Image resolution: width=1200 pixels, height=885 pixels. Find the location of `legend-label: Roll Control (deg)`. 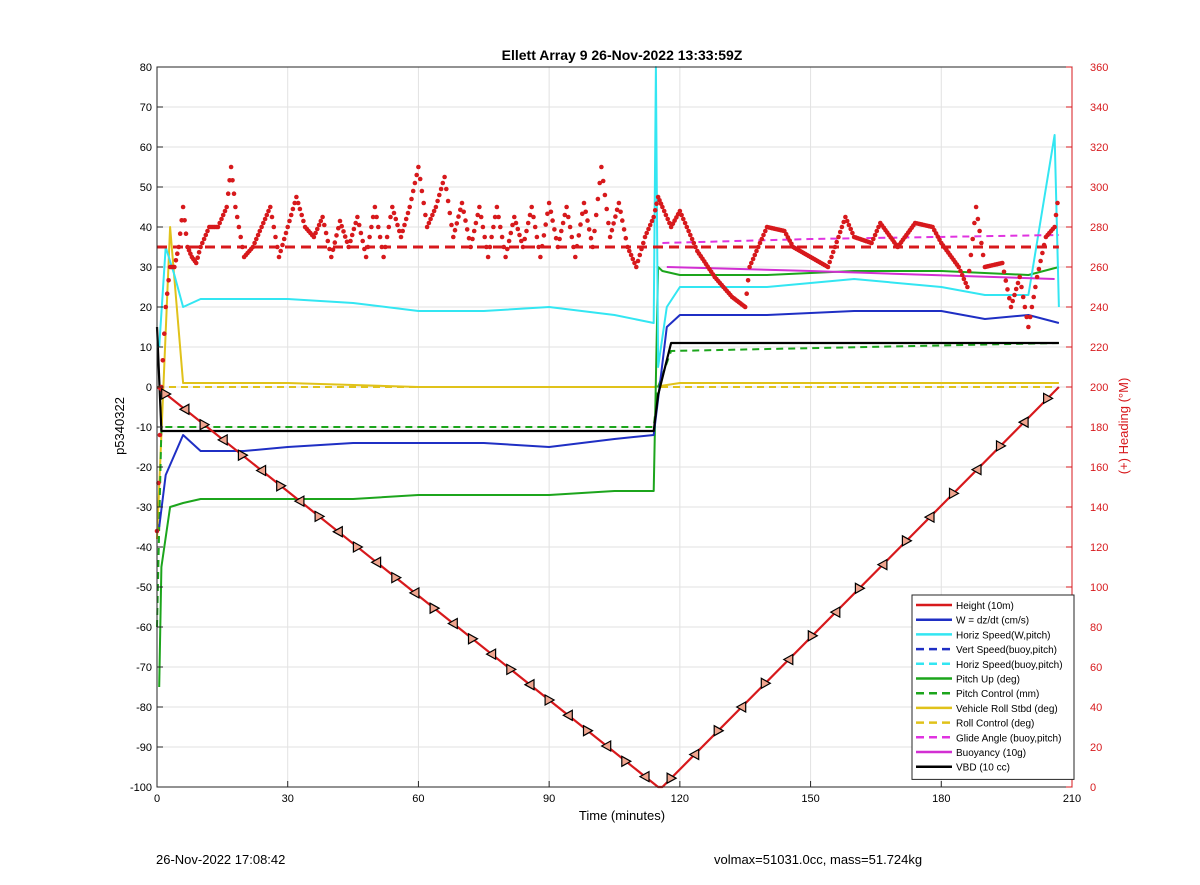

legend-label: Roll Control (deg) is located at coordinates (995, 724).